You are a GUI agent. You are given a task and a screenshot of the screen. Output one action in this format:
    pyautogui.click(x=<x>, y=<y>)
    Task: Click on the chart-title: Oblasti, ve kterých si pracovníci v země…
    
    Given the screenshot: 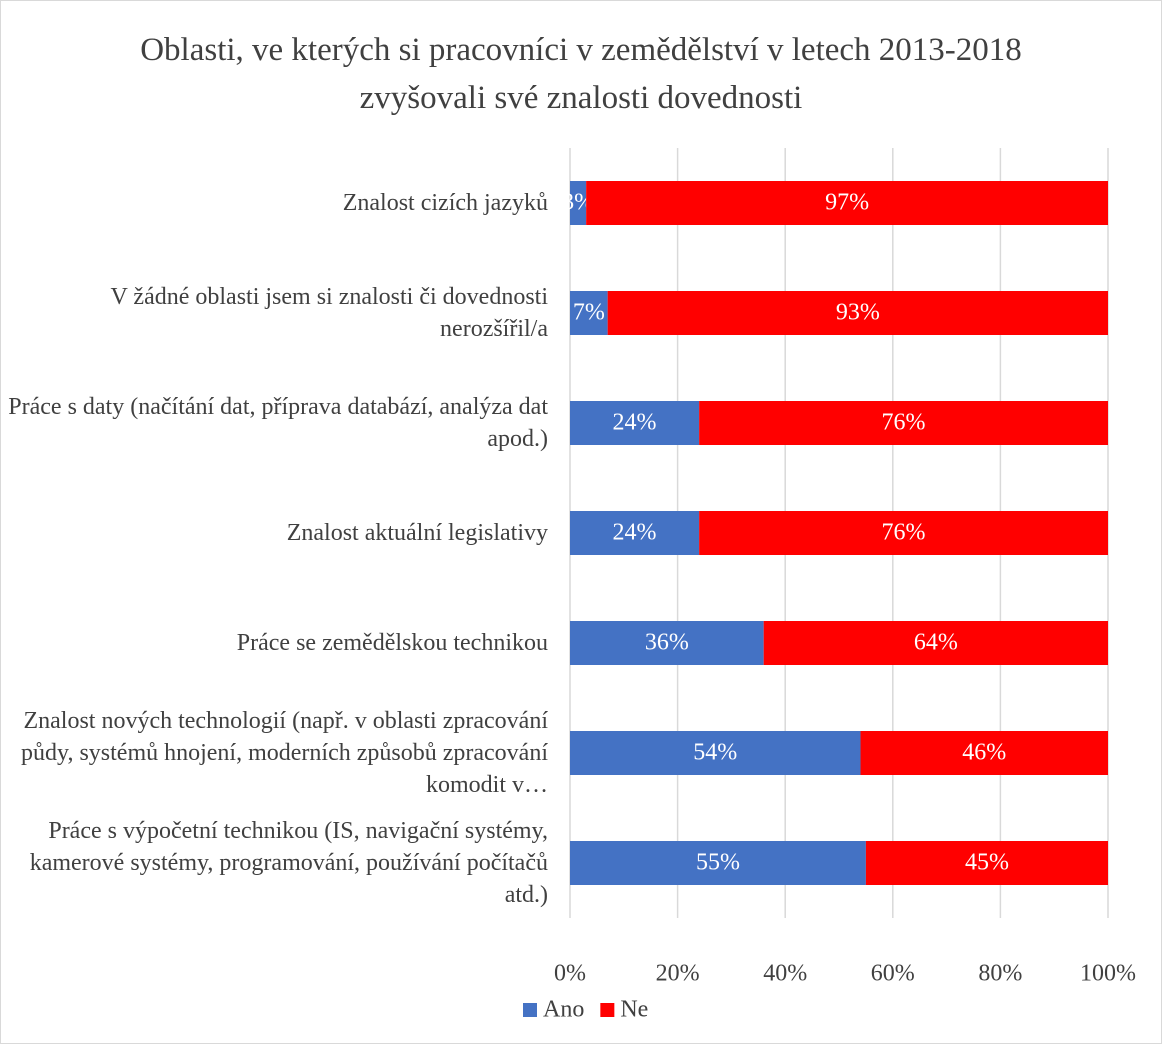 What is the action you would take?
    pyautogui.click(x=581, y=74)
    